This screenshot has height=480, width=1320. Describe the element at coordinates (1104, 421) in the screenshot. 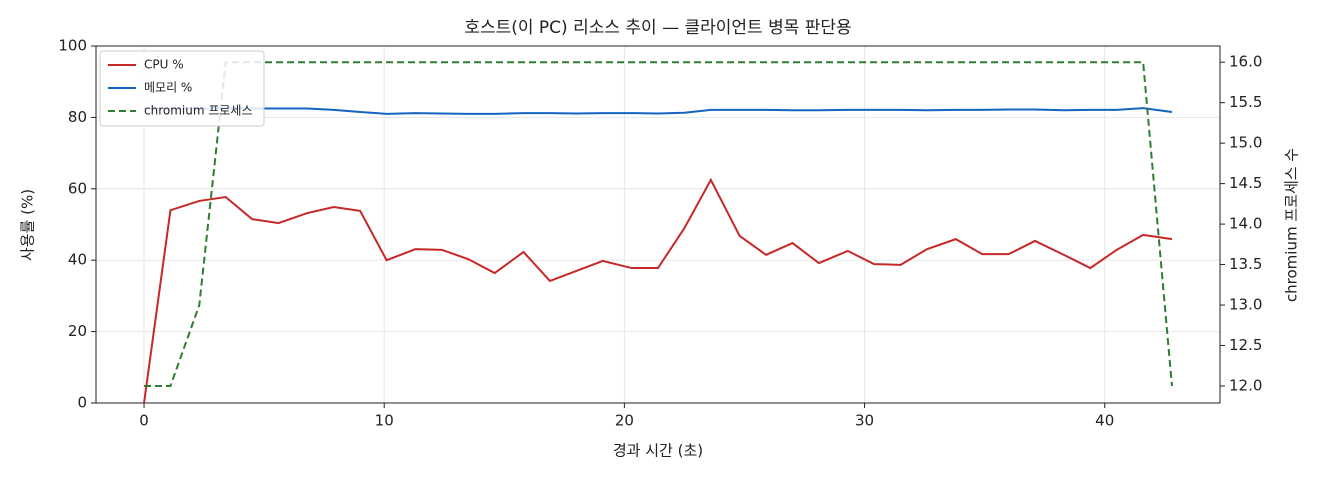

I see `x-tick-label: 40` at that location.